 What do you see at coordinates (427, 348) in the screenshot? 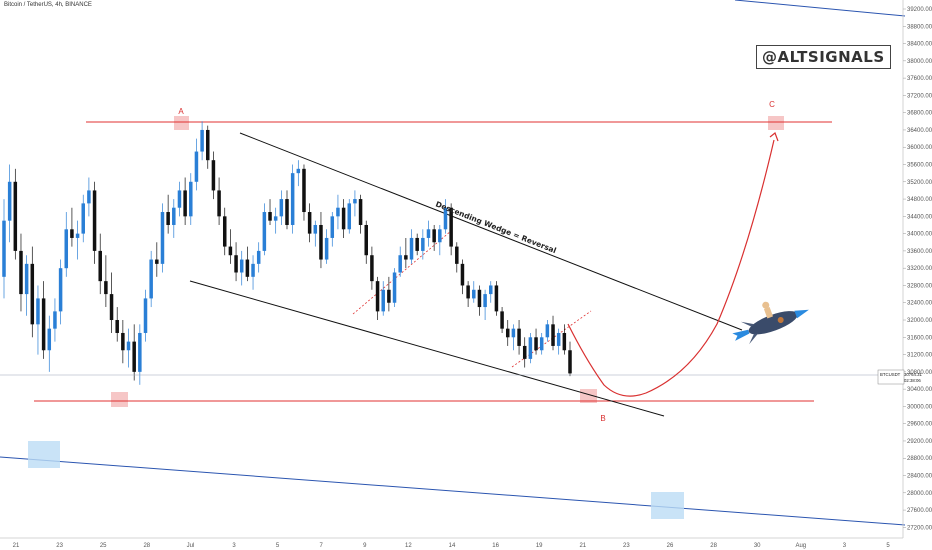
I see `wedge-lower-line` at bounding box center [427, 348].